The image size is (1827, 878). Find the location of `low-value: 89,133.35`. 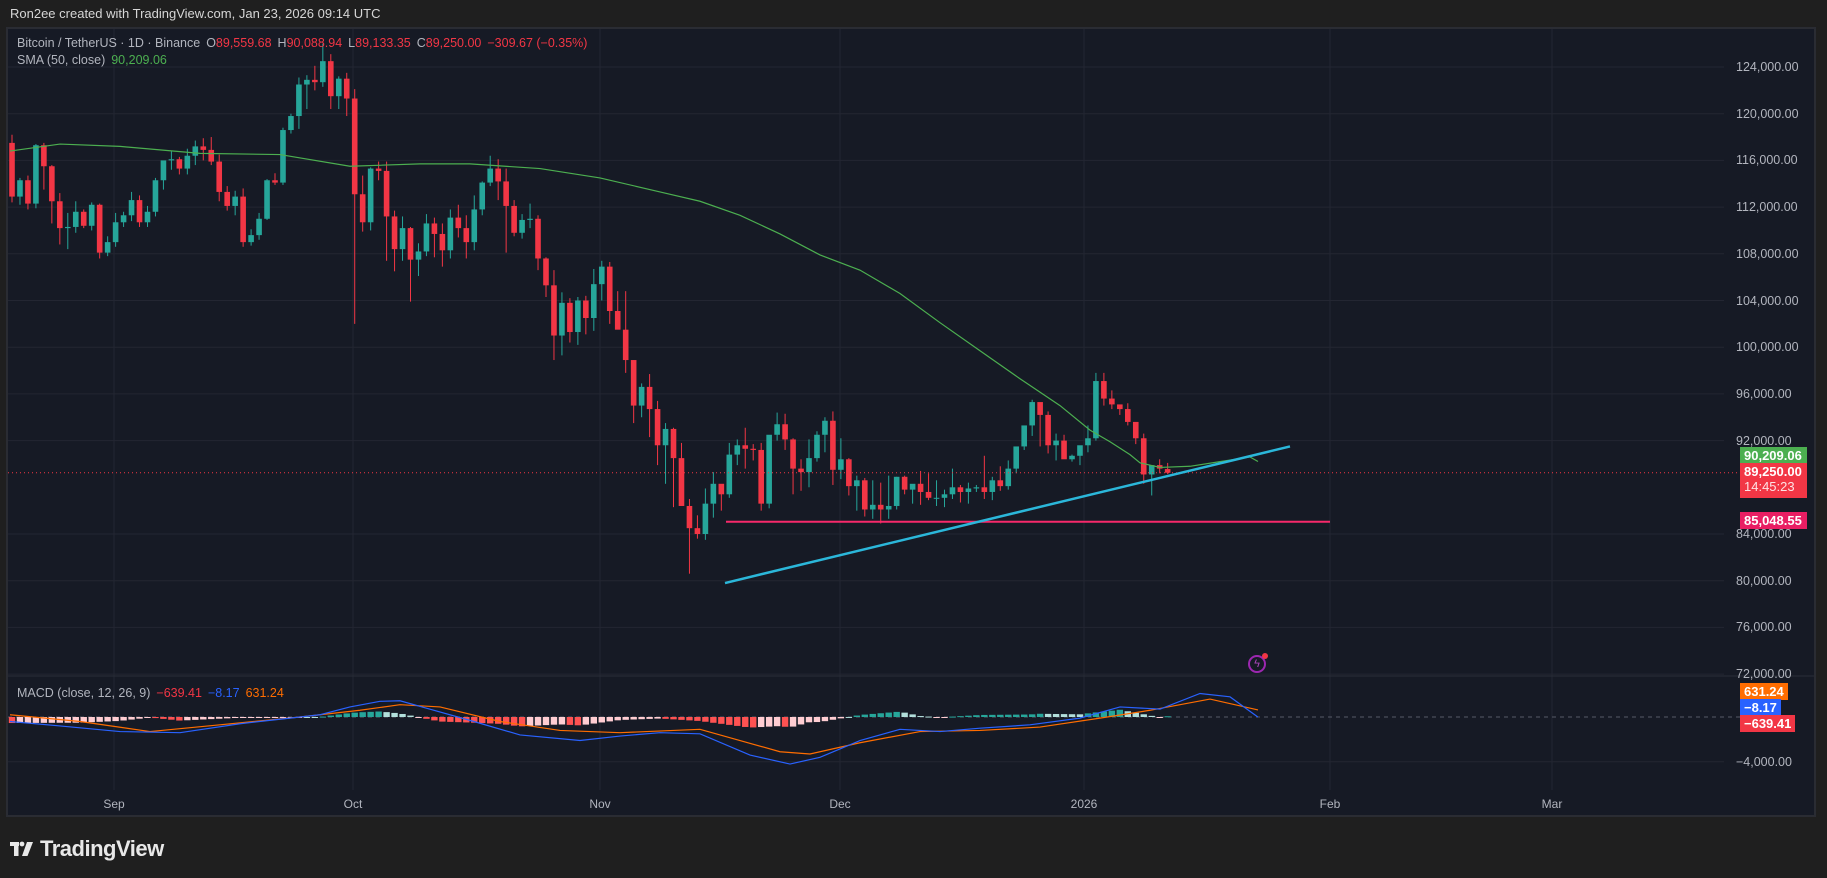

low-value: 89,133.35 is located at coordinates (383, 43).